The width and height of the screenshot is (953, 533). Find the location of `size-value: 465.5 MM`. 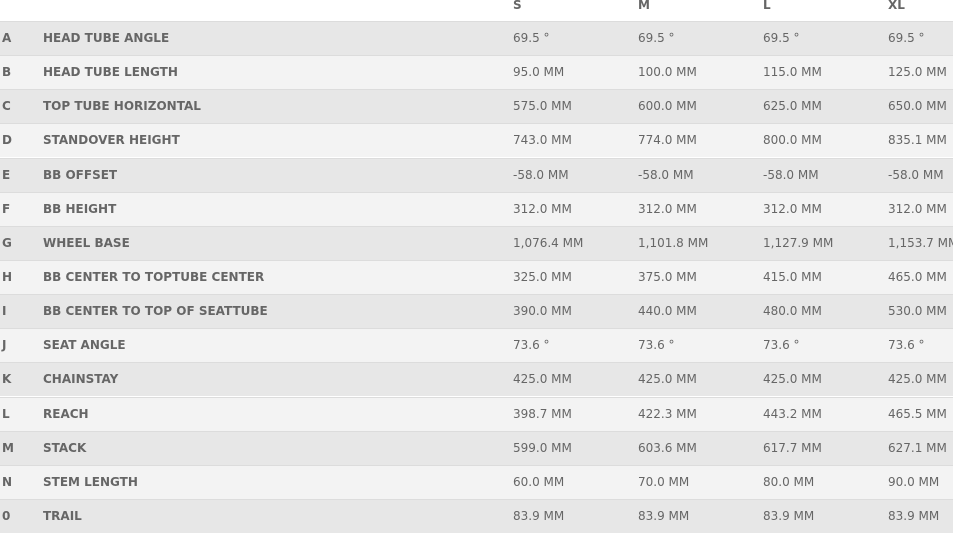

size-value: 465.5 MM is located at coordinates (917, 413).